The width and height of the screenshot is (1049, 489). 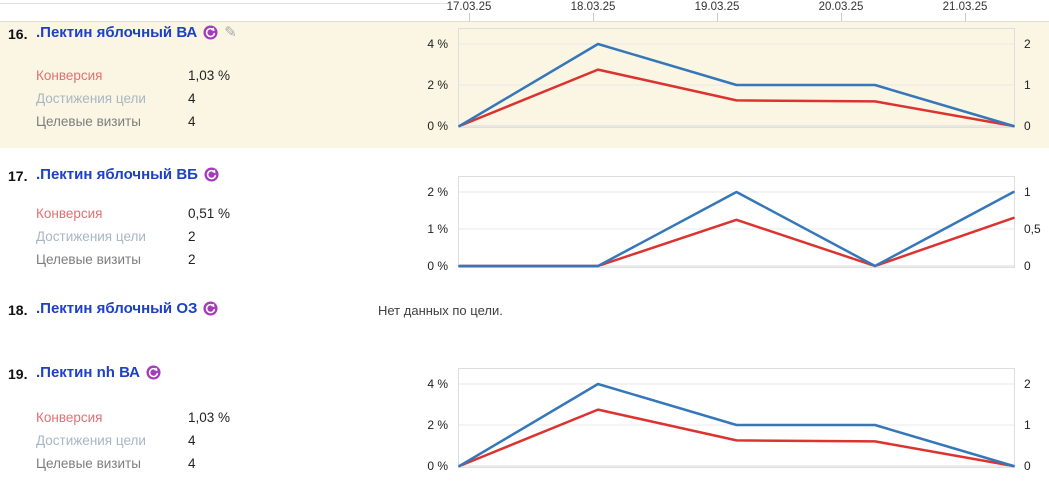 What do you see at coordinates (18, 176) in the screenshot?
I see `row-number: 17.` at bounding box center [18, 176].